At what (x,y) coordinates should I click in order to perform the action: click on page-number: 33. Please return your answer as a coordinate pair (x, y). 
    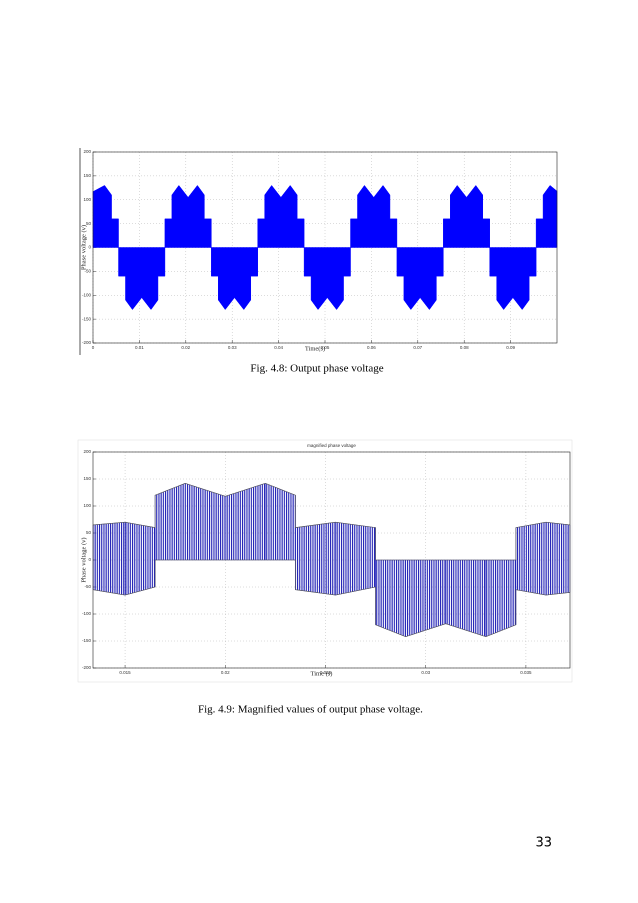
    Looking at the image, I should click on (543, 843).